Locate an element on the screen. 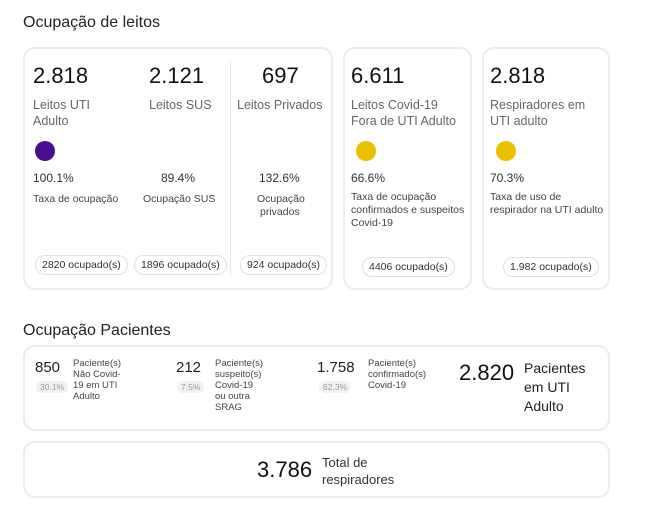 This screenshot has width=649, height=525. nao-covid-label-4: Adulto is located at coordinates (86, 396).